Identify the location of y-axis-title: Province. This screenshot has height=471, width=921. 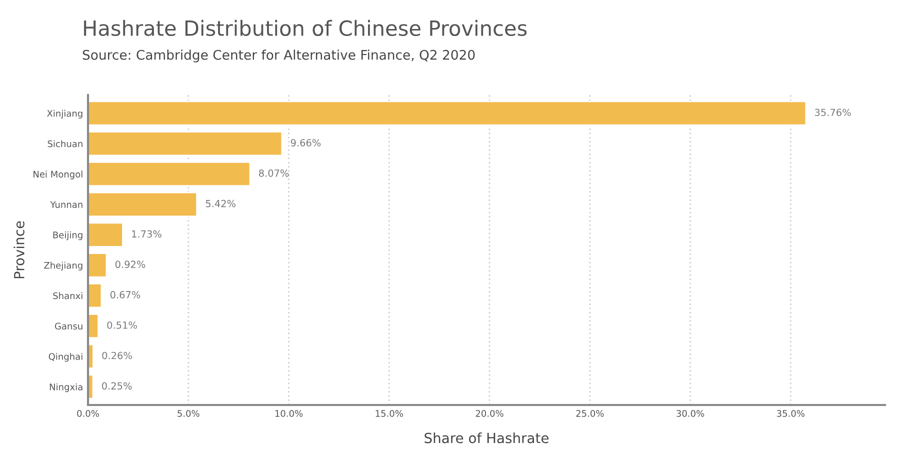
(19, 249).